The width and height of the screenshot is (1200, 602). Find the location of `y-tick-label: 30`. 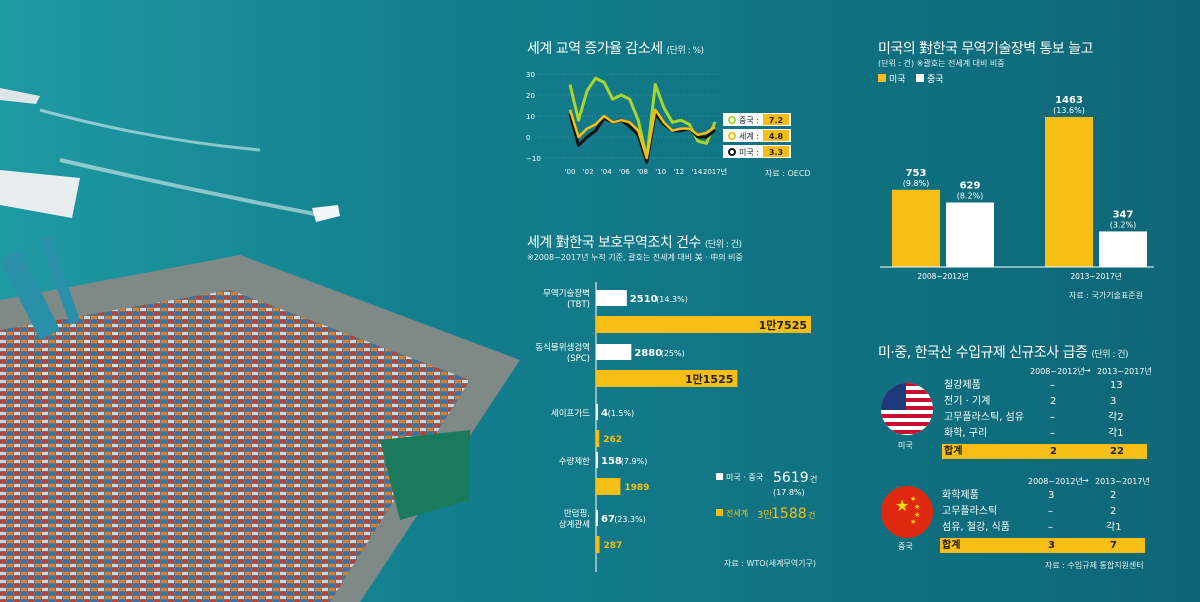

y-tick-label: 30 is located at coordinates (530, 75).